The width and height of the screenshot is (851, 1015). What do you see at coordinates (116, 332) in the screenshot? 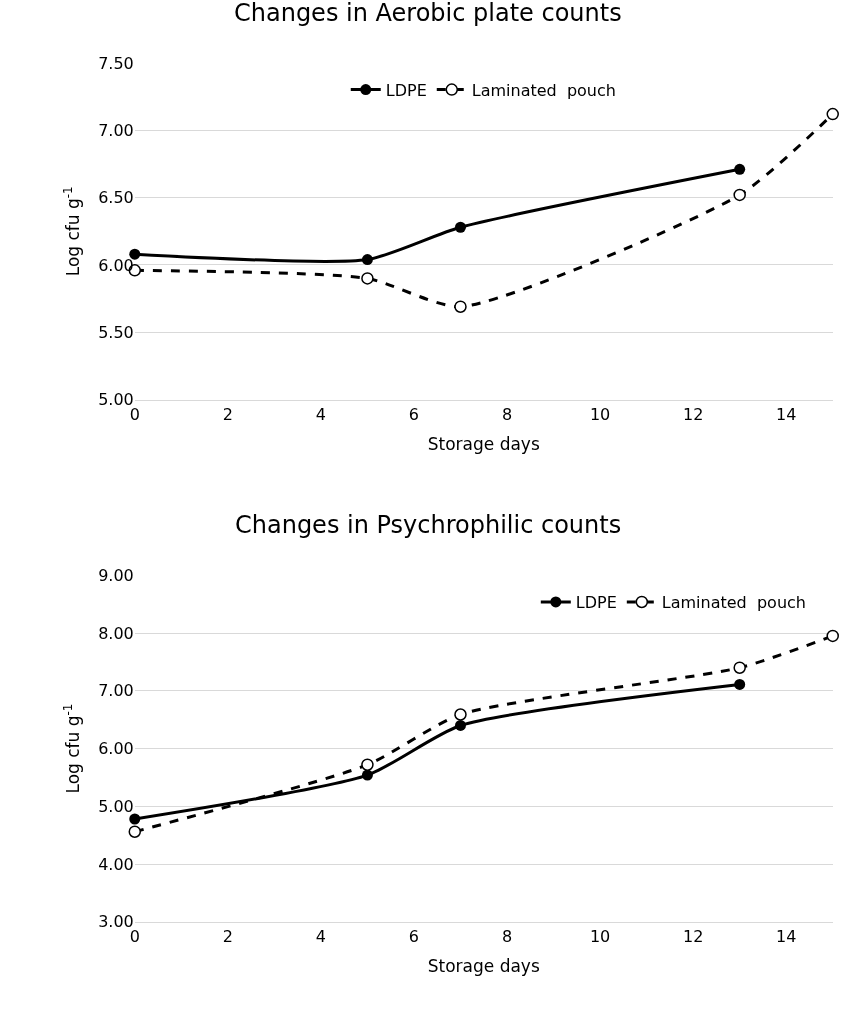
I see `y-tick-label: 5.50` at bounding box center [116, 332].